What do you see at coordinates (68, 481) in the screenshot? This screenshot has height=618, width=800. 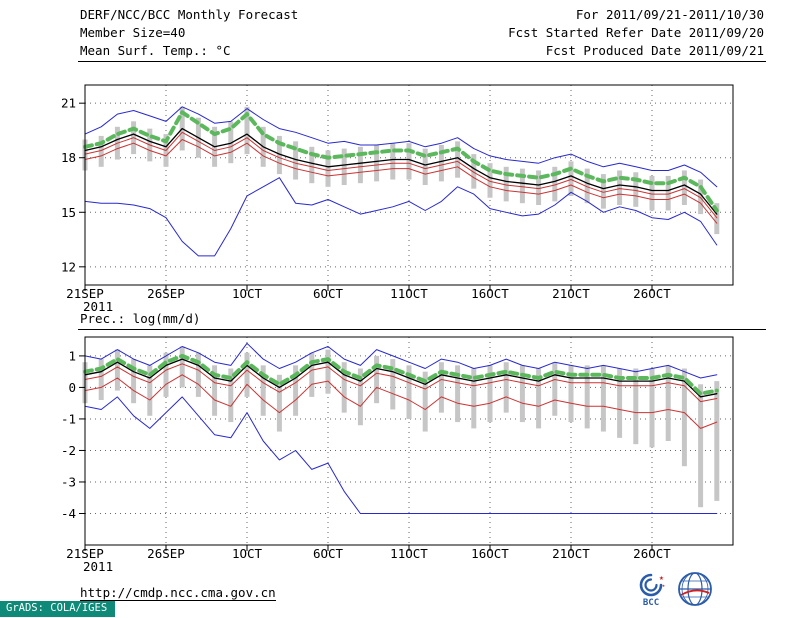 I see `y-tick-label: -3` at bounding box center [68, 481].